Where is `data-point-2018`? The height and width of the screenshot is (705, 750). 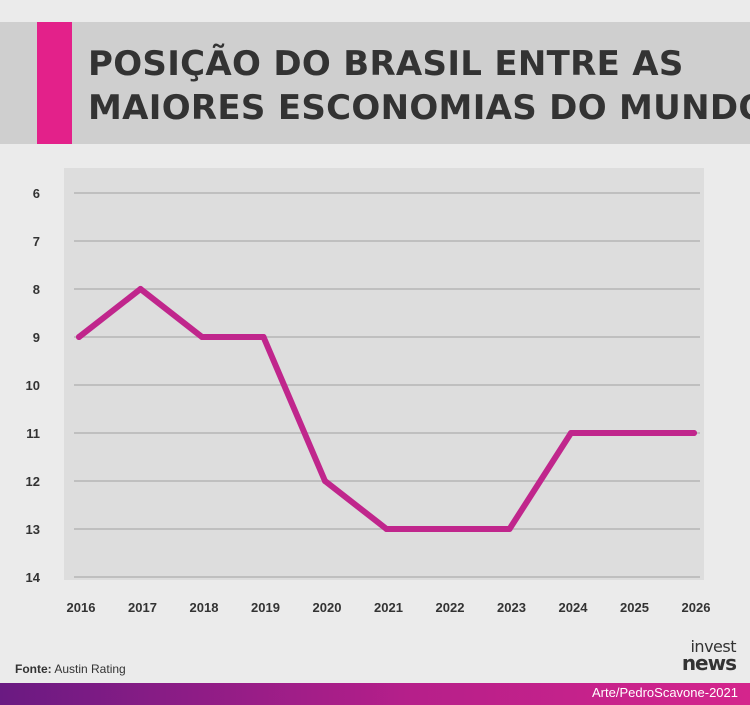
data-point-2018 is located at coordinates (202, 337).